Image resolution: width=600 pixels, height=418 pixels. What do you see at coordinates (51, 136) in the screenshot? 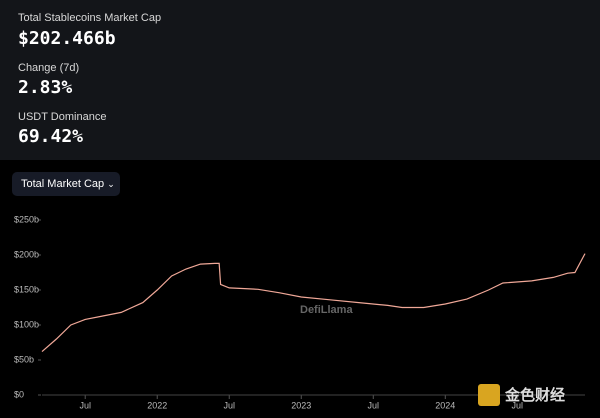
I see `stat-value: 69.42%` at bounding box center [51, 136].